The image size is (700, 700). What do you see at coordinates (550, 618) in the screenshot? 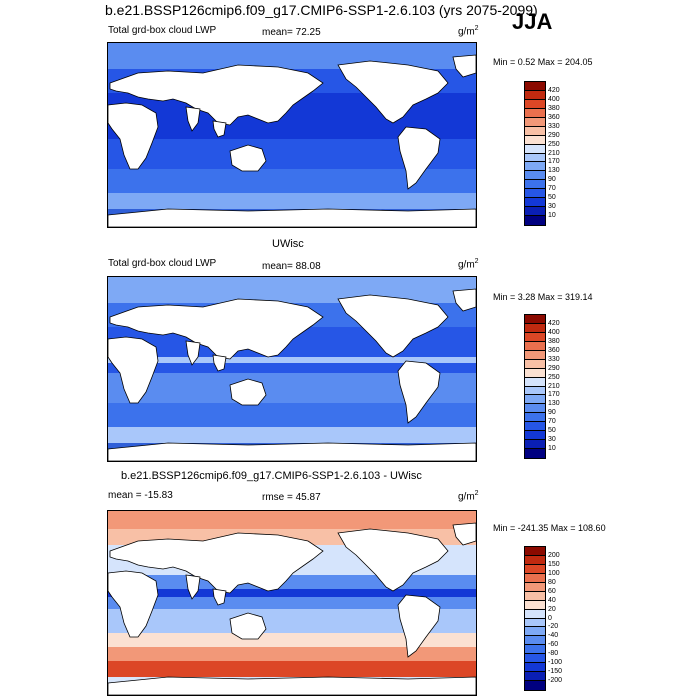
I see `colorbar-tick-label: 0` at bounding box center [550, 618].